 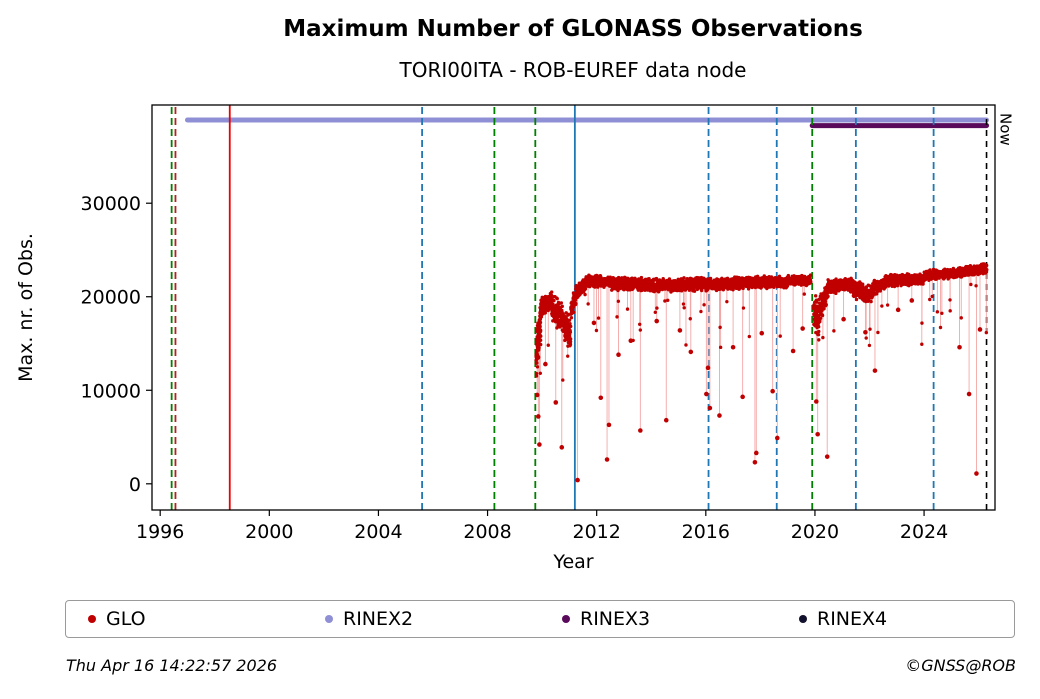 What do you see at coordinates (852, 619) in the screenshot?
I see `legend-label: RINEX4` at bounding box center [852, 619].